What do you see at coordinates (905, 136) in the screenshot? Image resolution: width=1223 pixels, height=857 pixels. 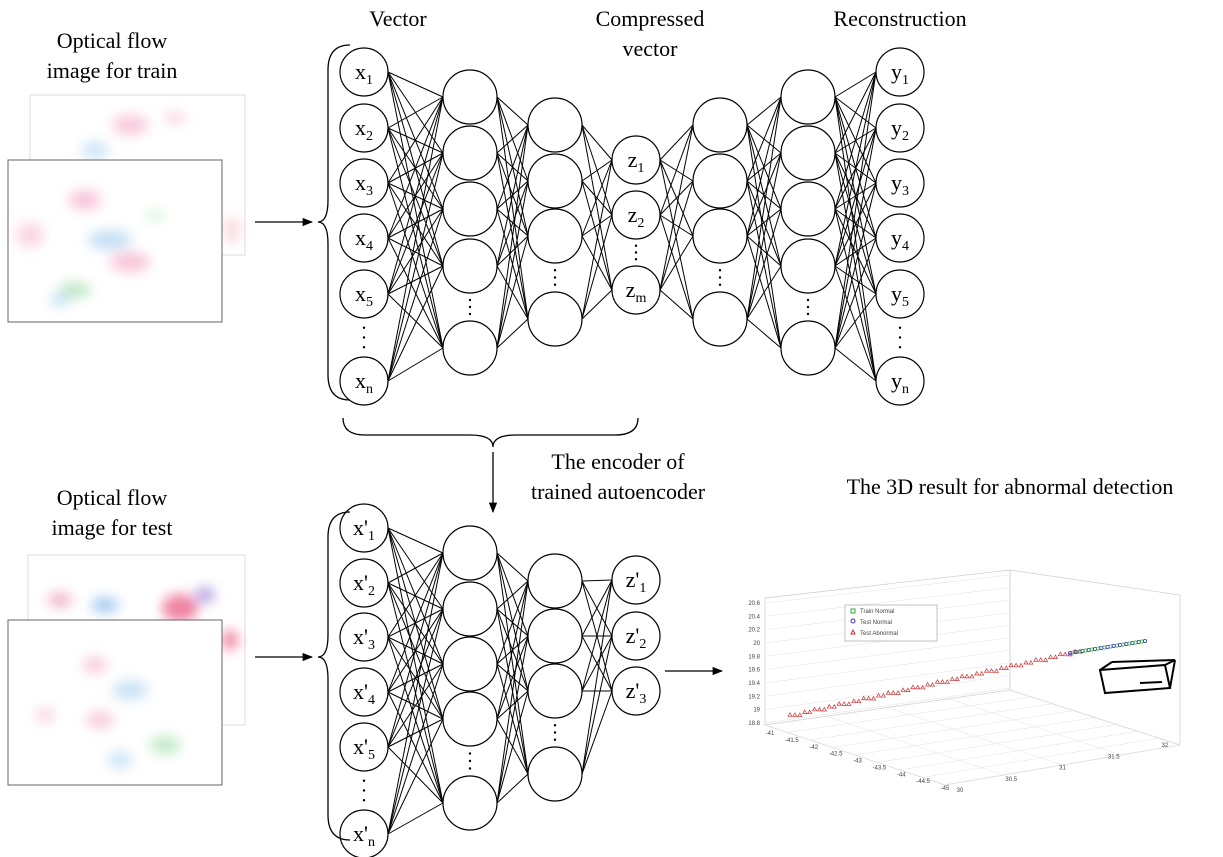 I see `node-subscript: 2` at bounding box center [905, 136].